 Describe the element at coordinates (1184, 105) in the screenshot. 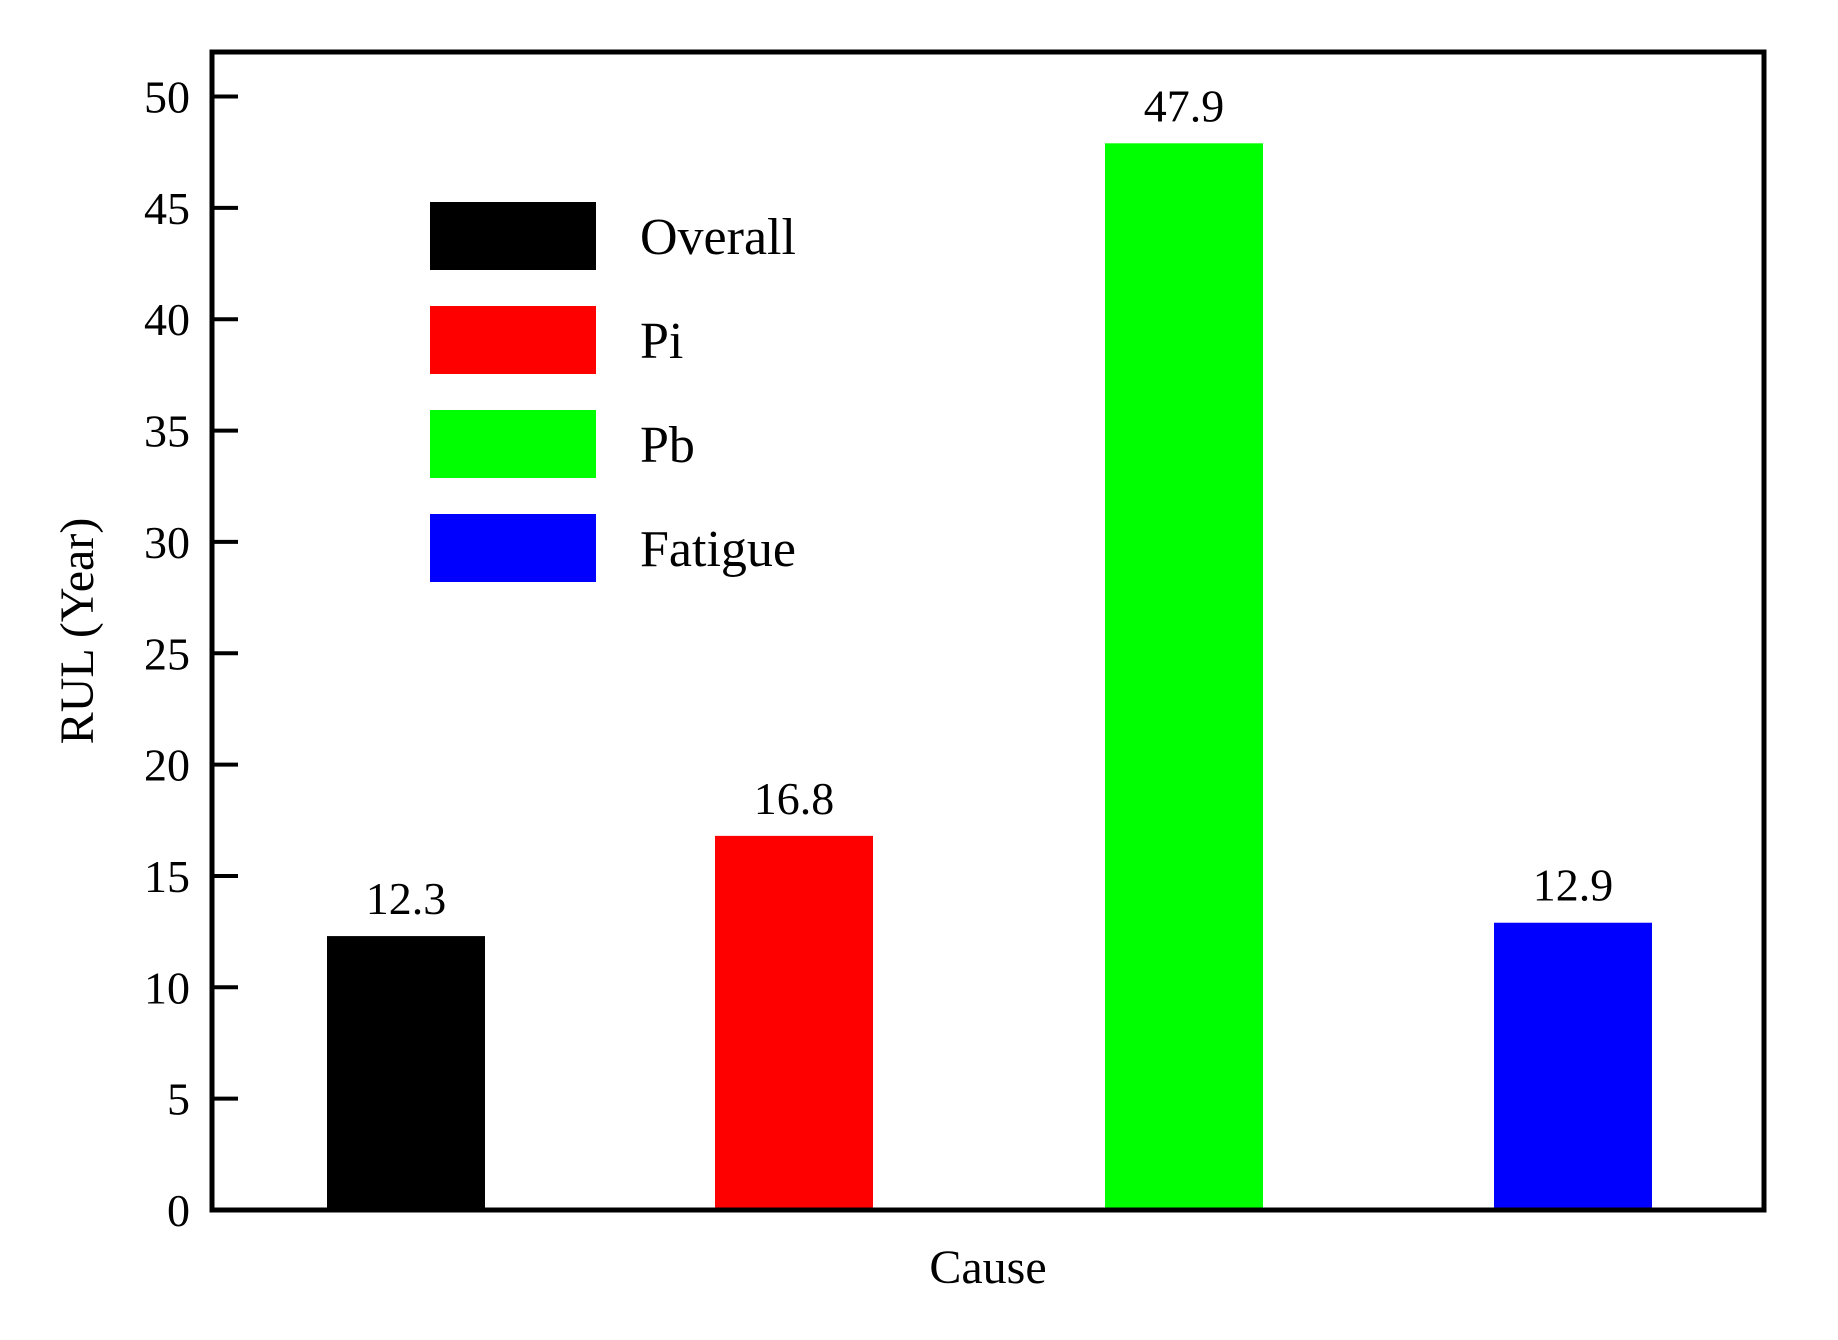

I see `data-label-pb: 47.9` at that location.